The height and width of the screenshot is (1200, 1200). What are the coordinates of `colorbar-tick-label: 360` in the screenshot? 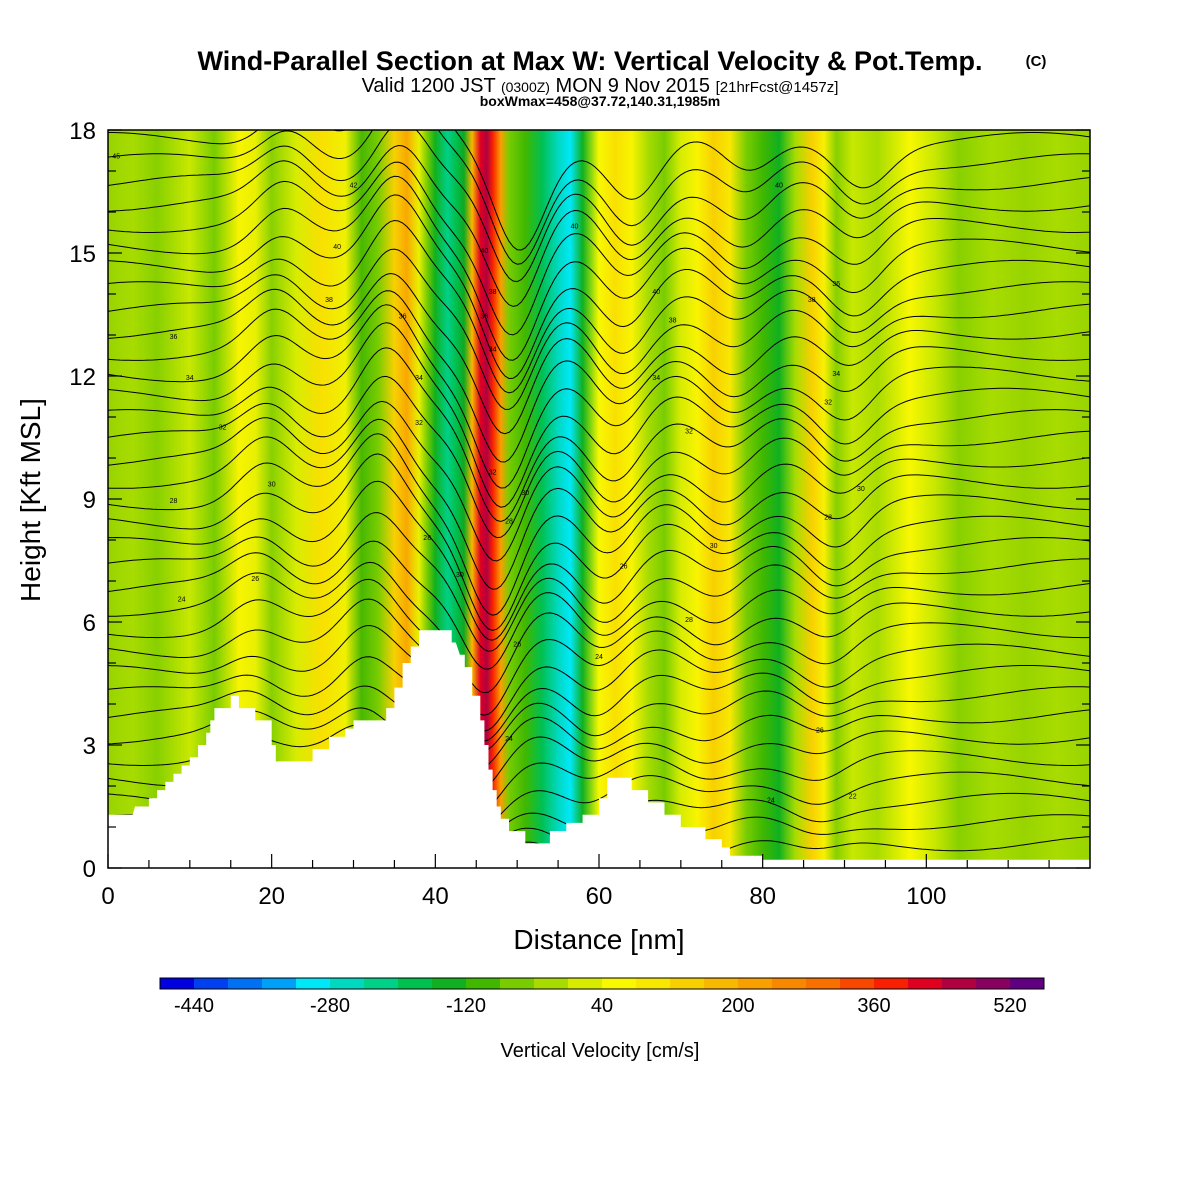 It's located at (873, 1006).